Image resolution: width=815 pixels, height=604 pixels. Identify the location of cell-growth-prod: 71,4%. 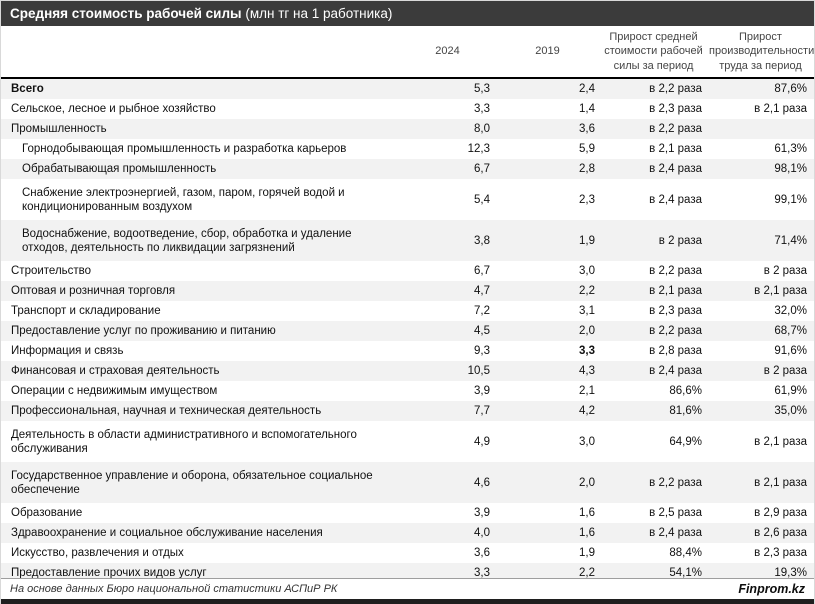
(790, 240).